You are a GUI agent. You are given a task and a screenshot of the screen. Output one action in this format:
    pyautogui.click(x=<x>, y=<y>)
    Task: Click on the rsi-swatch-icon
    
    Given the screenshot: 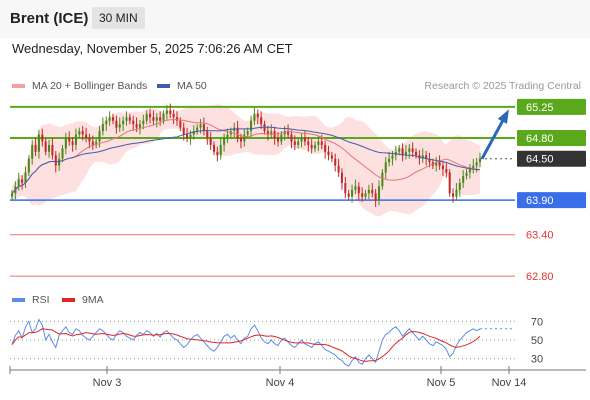 What is the action you would take?
    pyautogui.click(x=18, y=300)
    